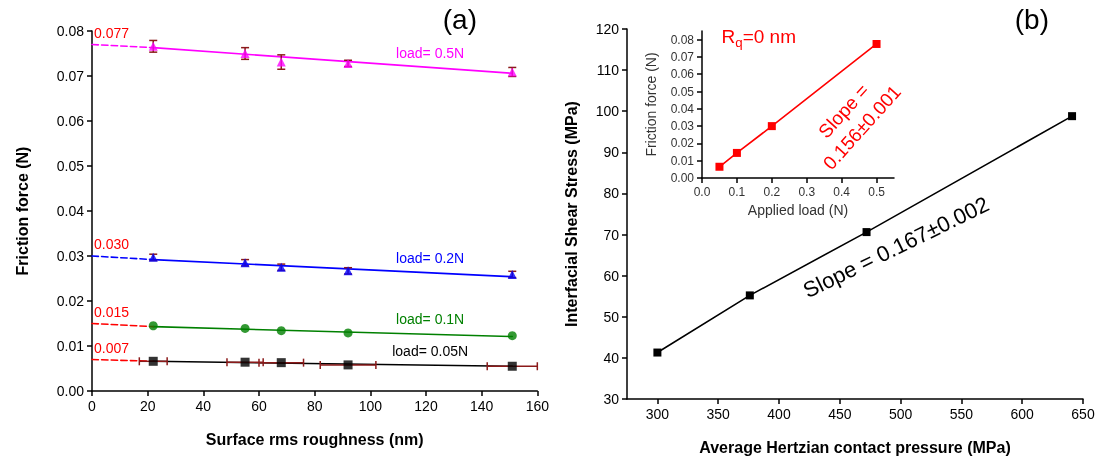 The image size is (1104, 466). I want to click on x-tick-label: 300, so click(657, 414).